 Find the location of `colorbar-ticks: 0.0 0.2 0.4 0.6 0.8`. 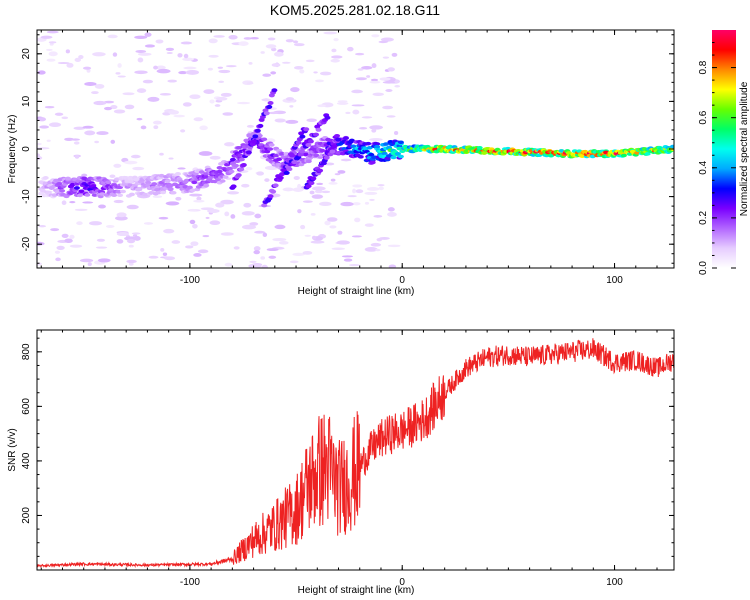

colorbar-ticks: 0.0 0.2 0.4 0.6 0.8 is located at coordinates (717, 158).